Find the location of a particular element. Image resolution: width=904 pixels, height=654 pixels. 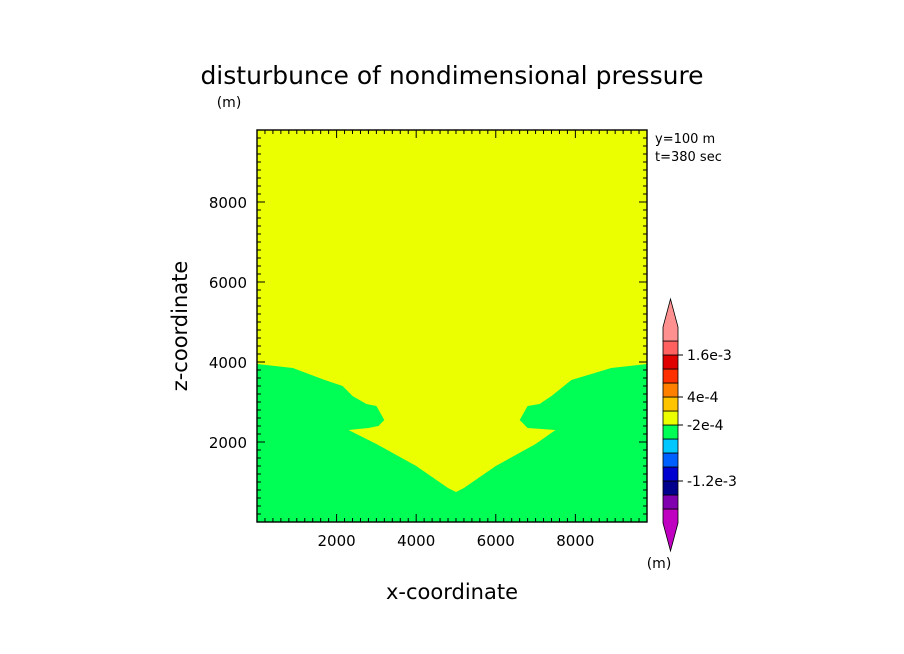

colorbar: -1.2e-3 -2e-4 4e-4 1.6e-3 is located at coordinates (699, 425).